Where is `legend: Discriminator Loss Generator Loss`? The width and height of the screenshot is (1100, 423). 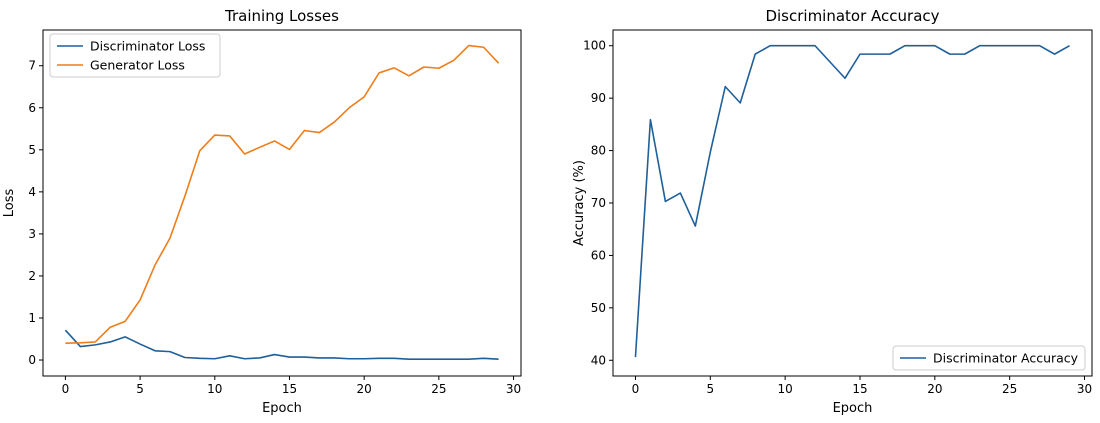 legend: Discriminator Loss Generator Loss is located at coordinates (135, 55).